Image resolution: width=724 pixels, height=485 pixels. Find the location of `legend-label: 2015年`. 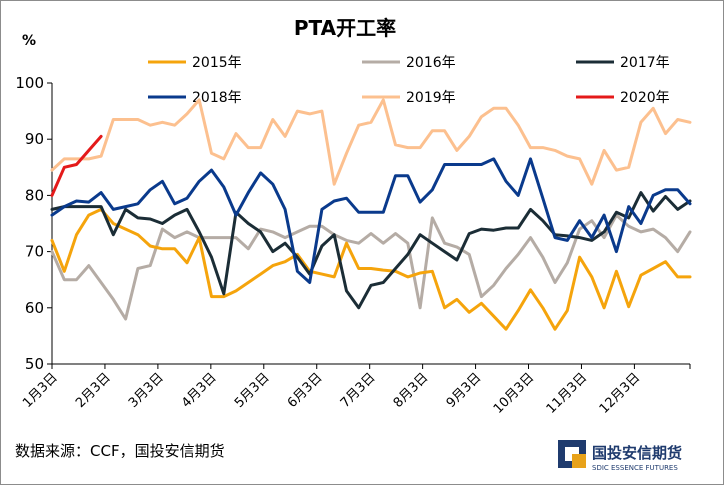

legend-label: 2015年 is located at coordinates (217, 63).